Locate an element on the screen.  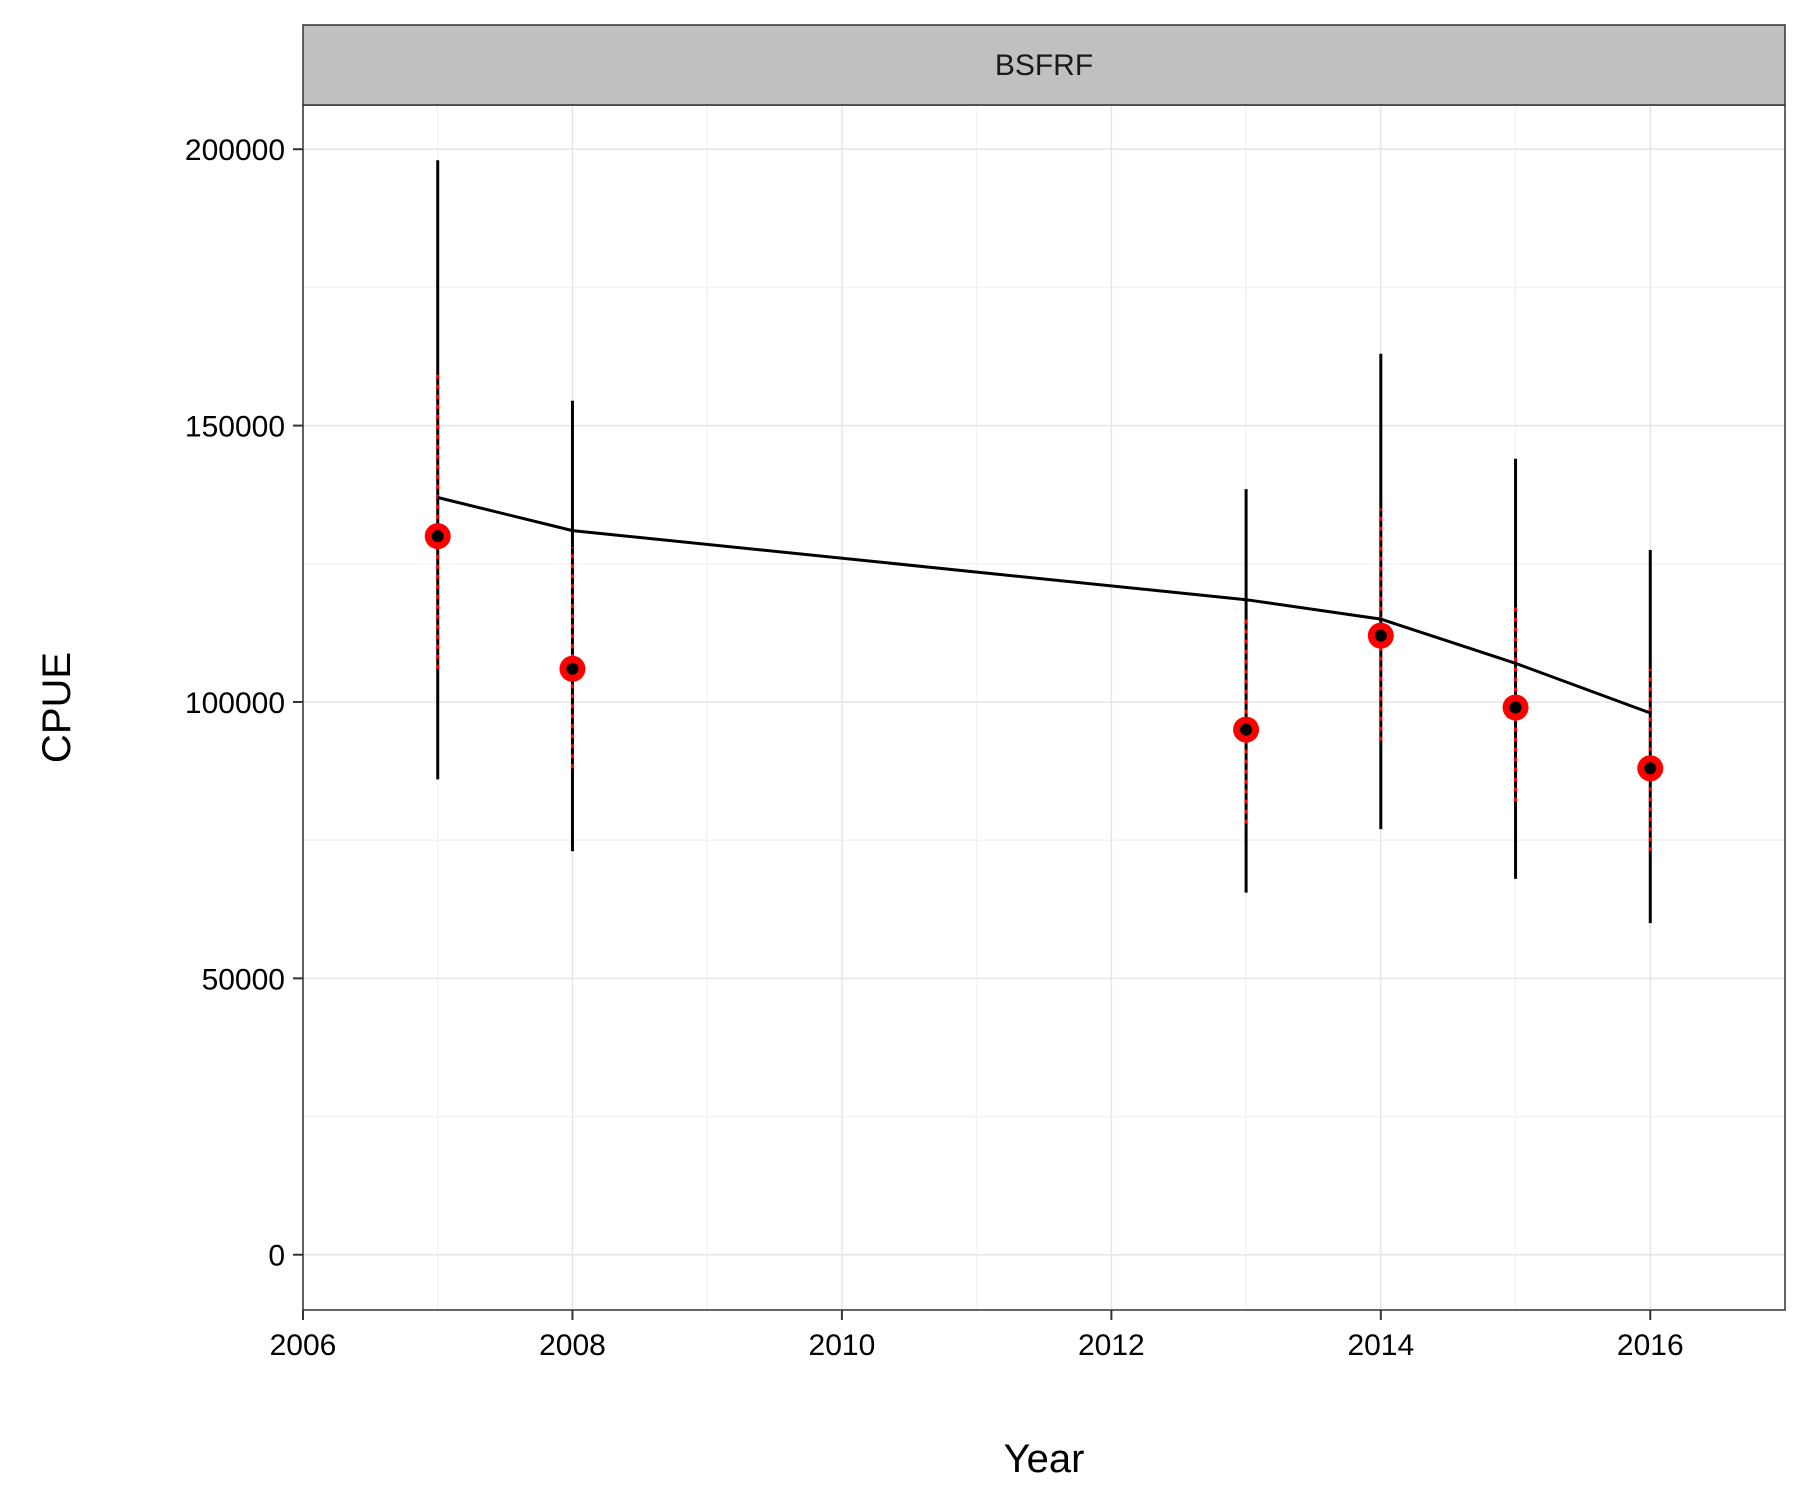
y-tick-label: 150000 is located at coordinates (235, 427).